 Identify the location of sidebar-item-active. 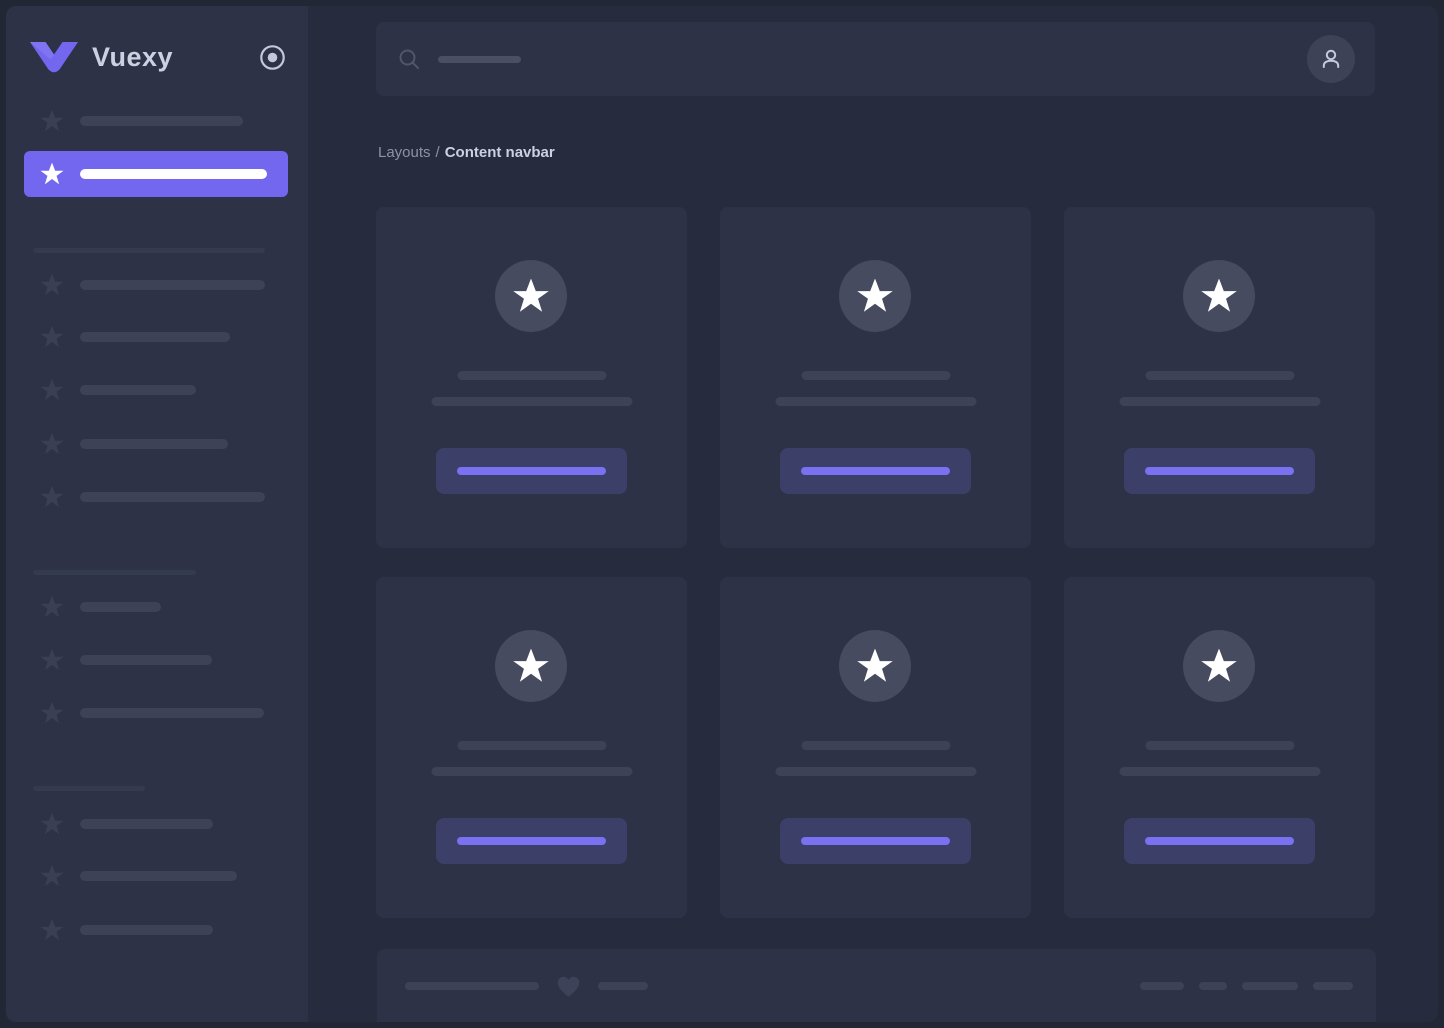
(156, 174).